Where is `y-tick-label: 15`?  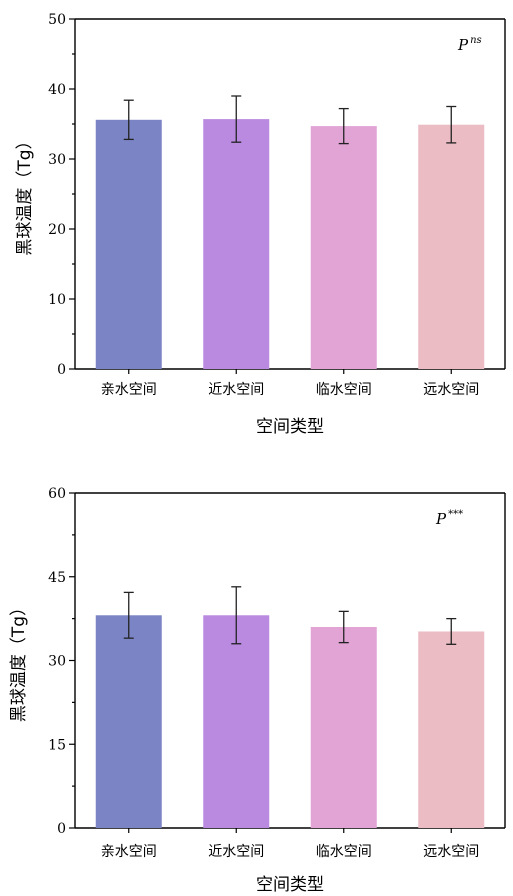
y-tick-label: 15 is located at coordinates (57, 745).